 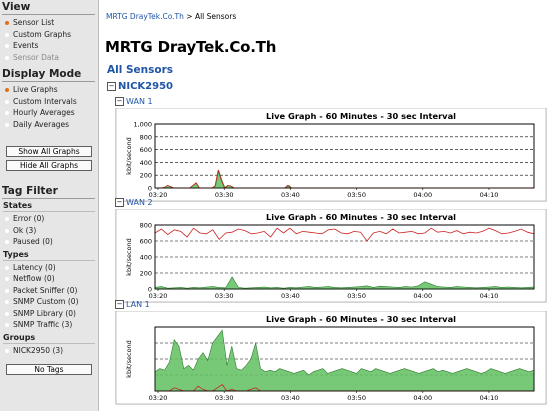 What do you see at coordinates (44, 112) in the screenshot?
I see `display-mode-item-label: Hourly Averages` at bounding box center [44, 112].